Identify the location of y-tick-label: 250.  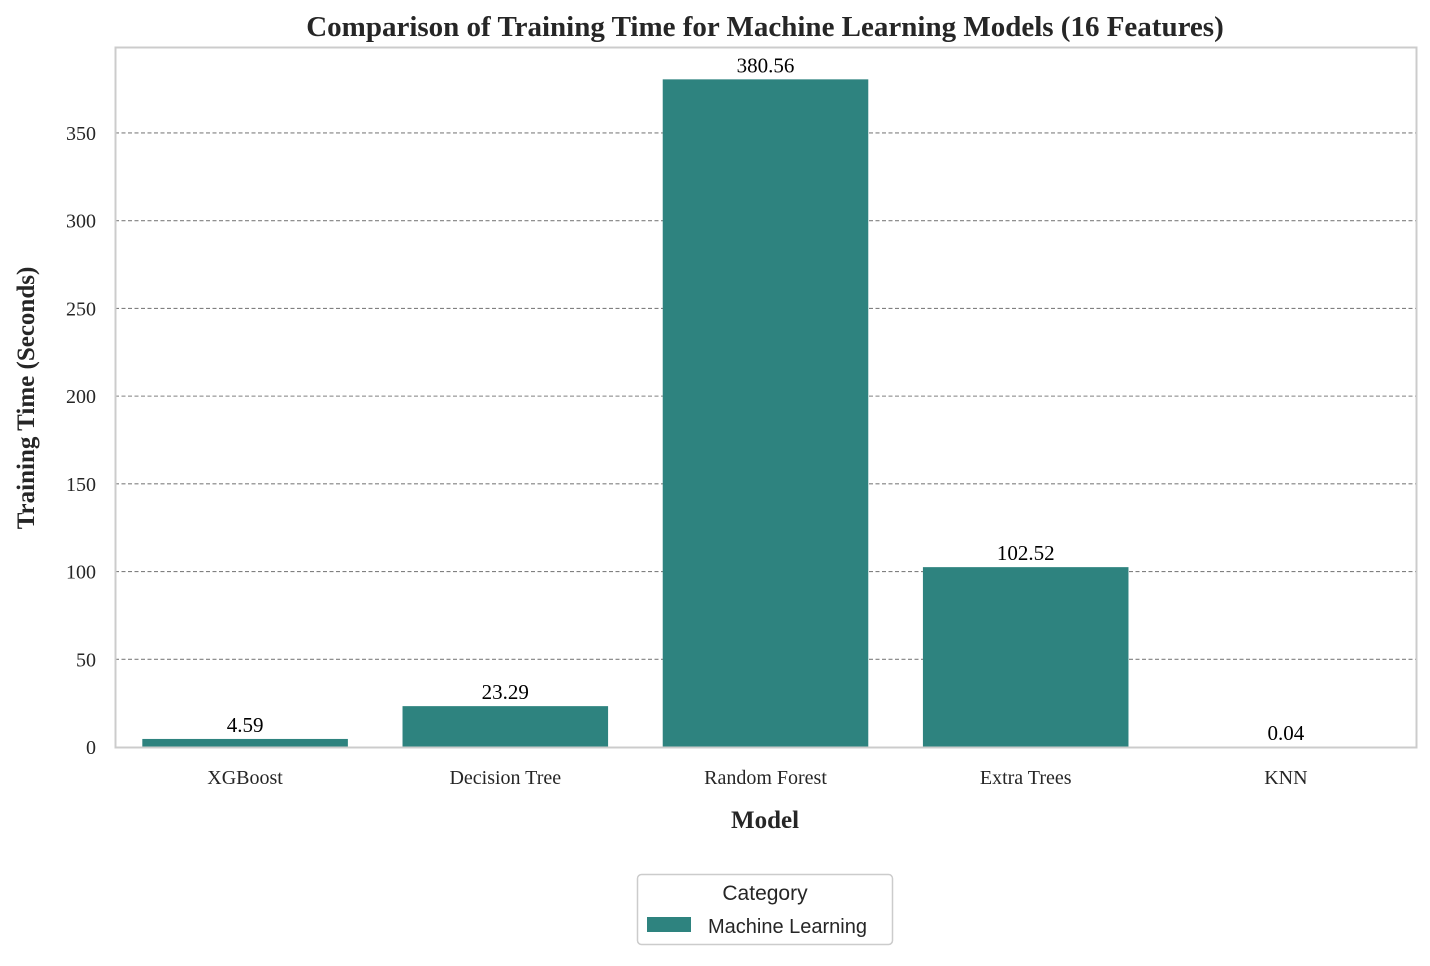
(81, 309).